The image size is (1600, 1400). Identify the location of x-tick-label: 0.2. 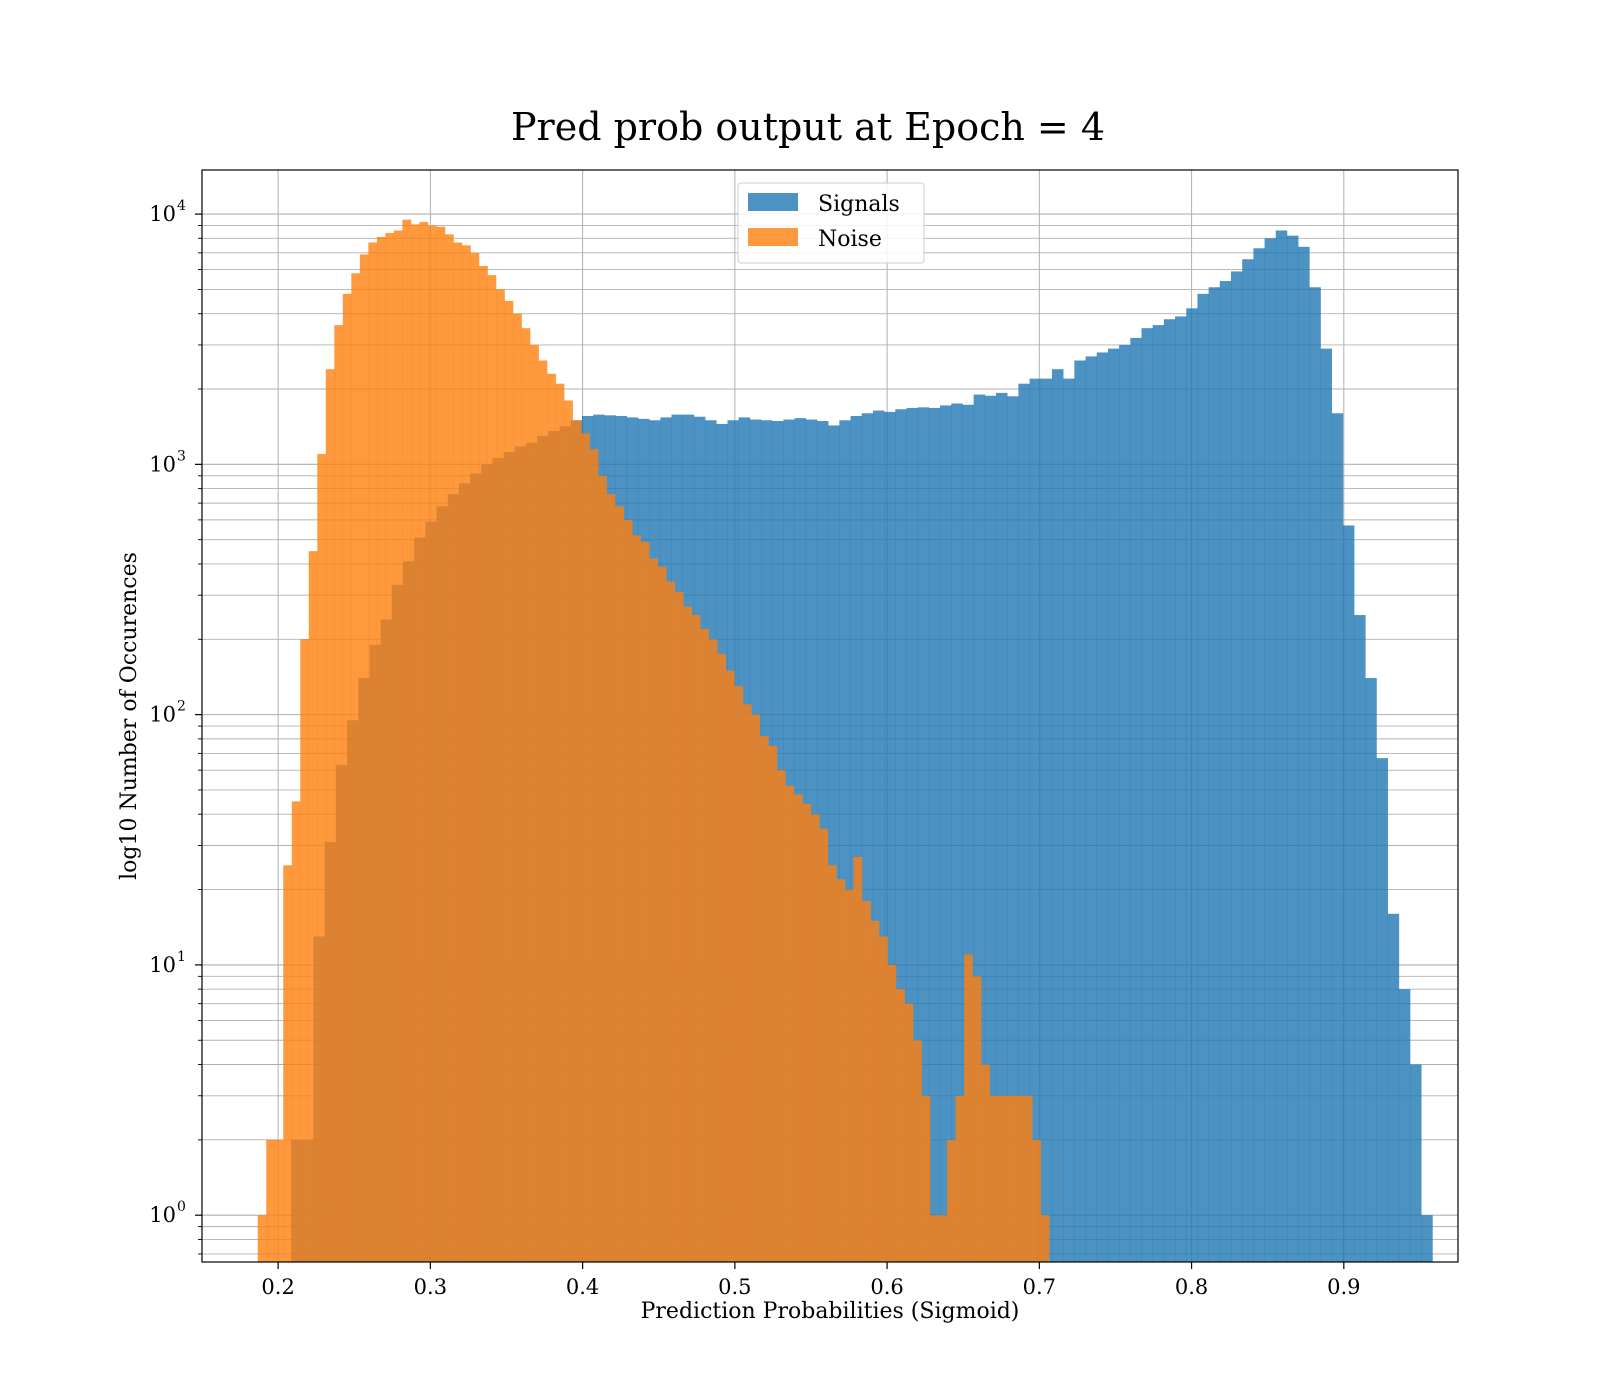
(277, 1287).